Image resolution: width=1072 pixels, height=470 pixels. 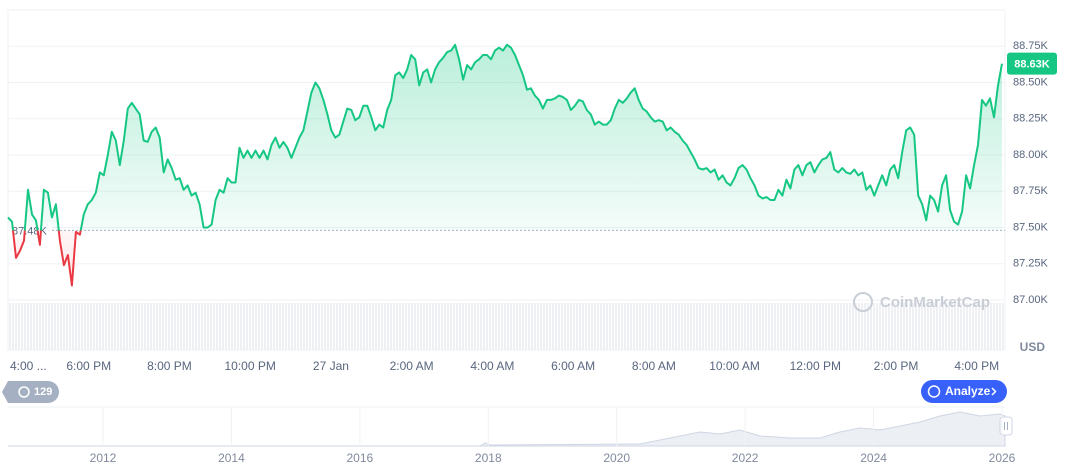 What do you see at coordinates (1031, 46) in the screenshot?
I see `y-tick-label: 88.75K` at bounding box center [1031, 46].